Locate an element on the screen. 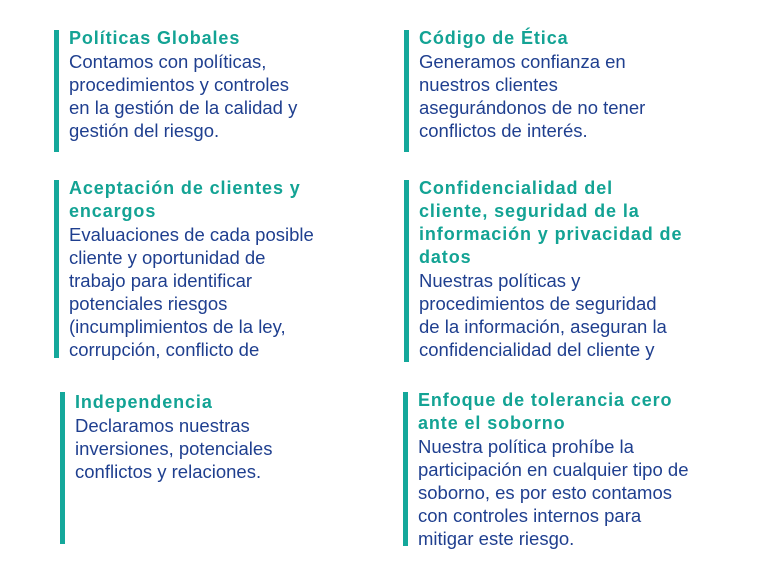 This screenshot has height=584, width=777. body-line: inversiones, potenciales is located at coordinates (174, 448).